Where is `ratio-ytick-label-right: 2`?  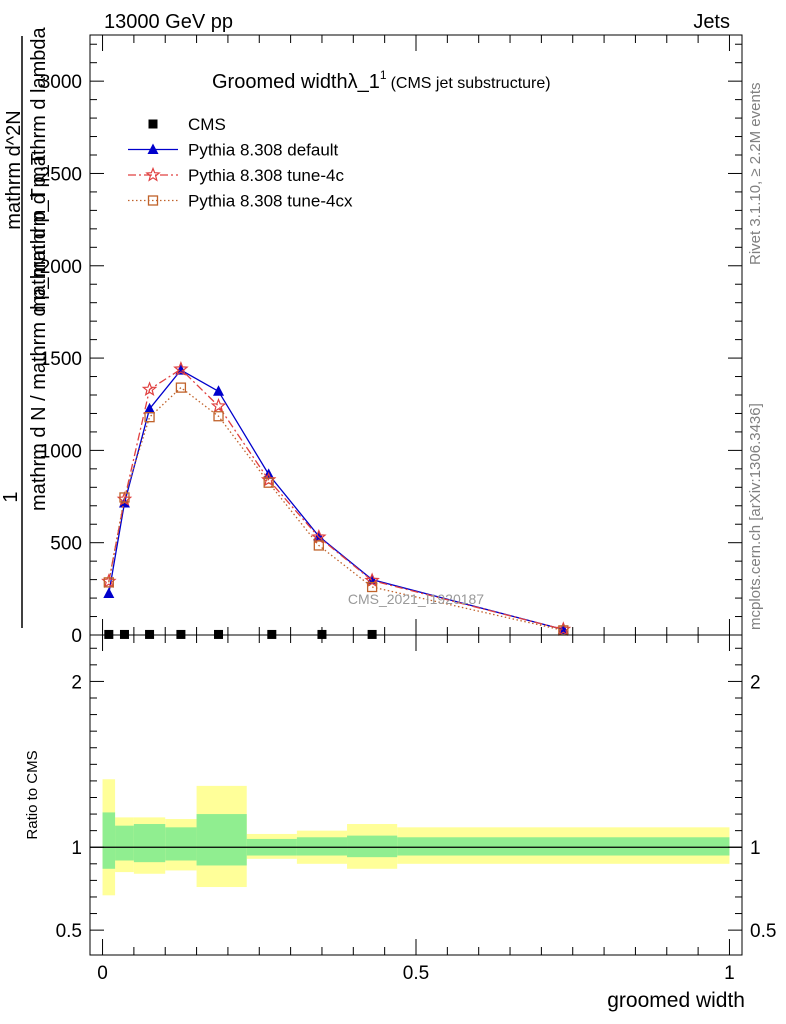 ratio-ytick-label-right: 2 is located at coordinates (755, 682).